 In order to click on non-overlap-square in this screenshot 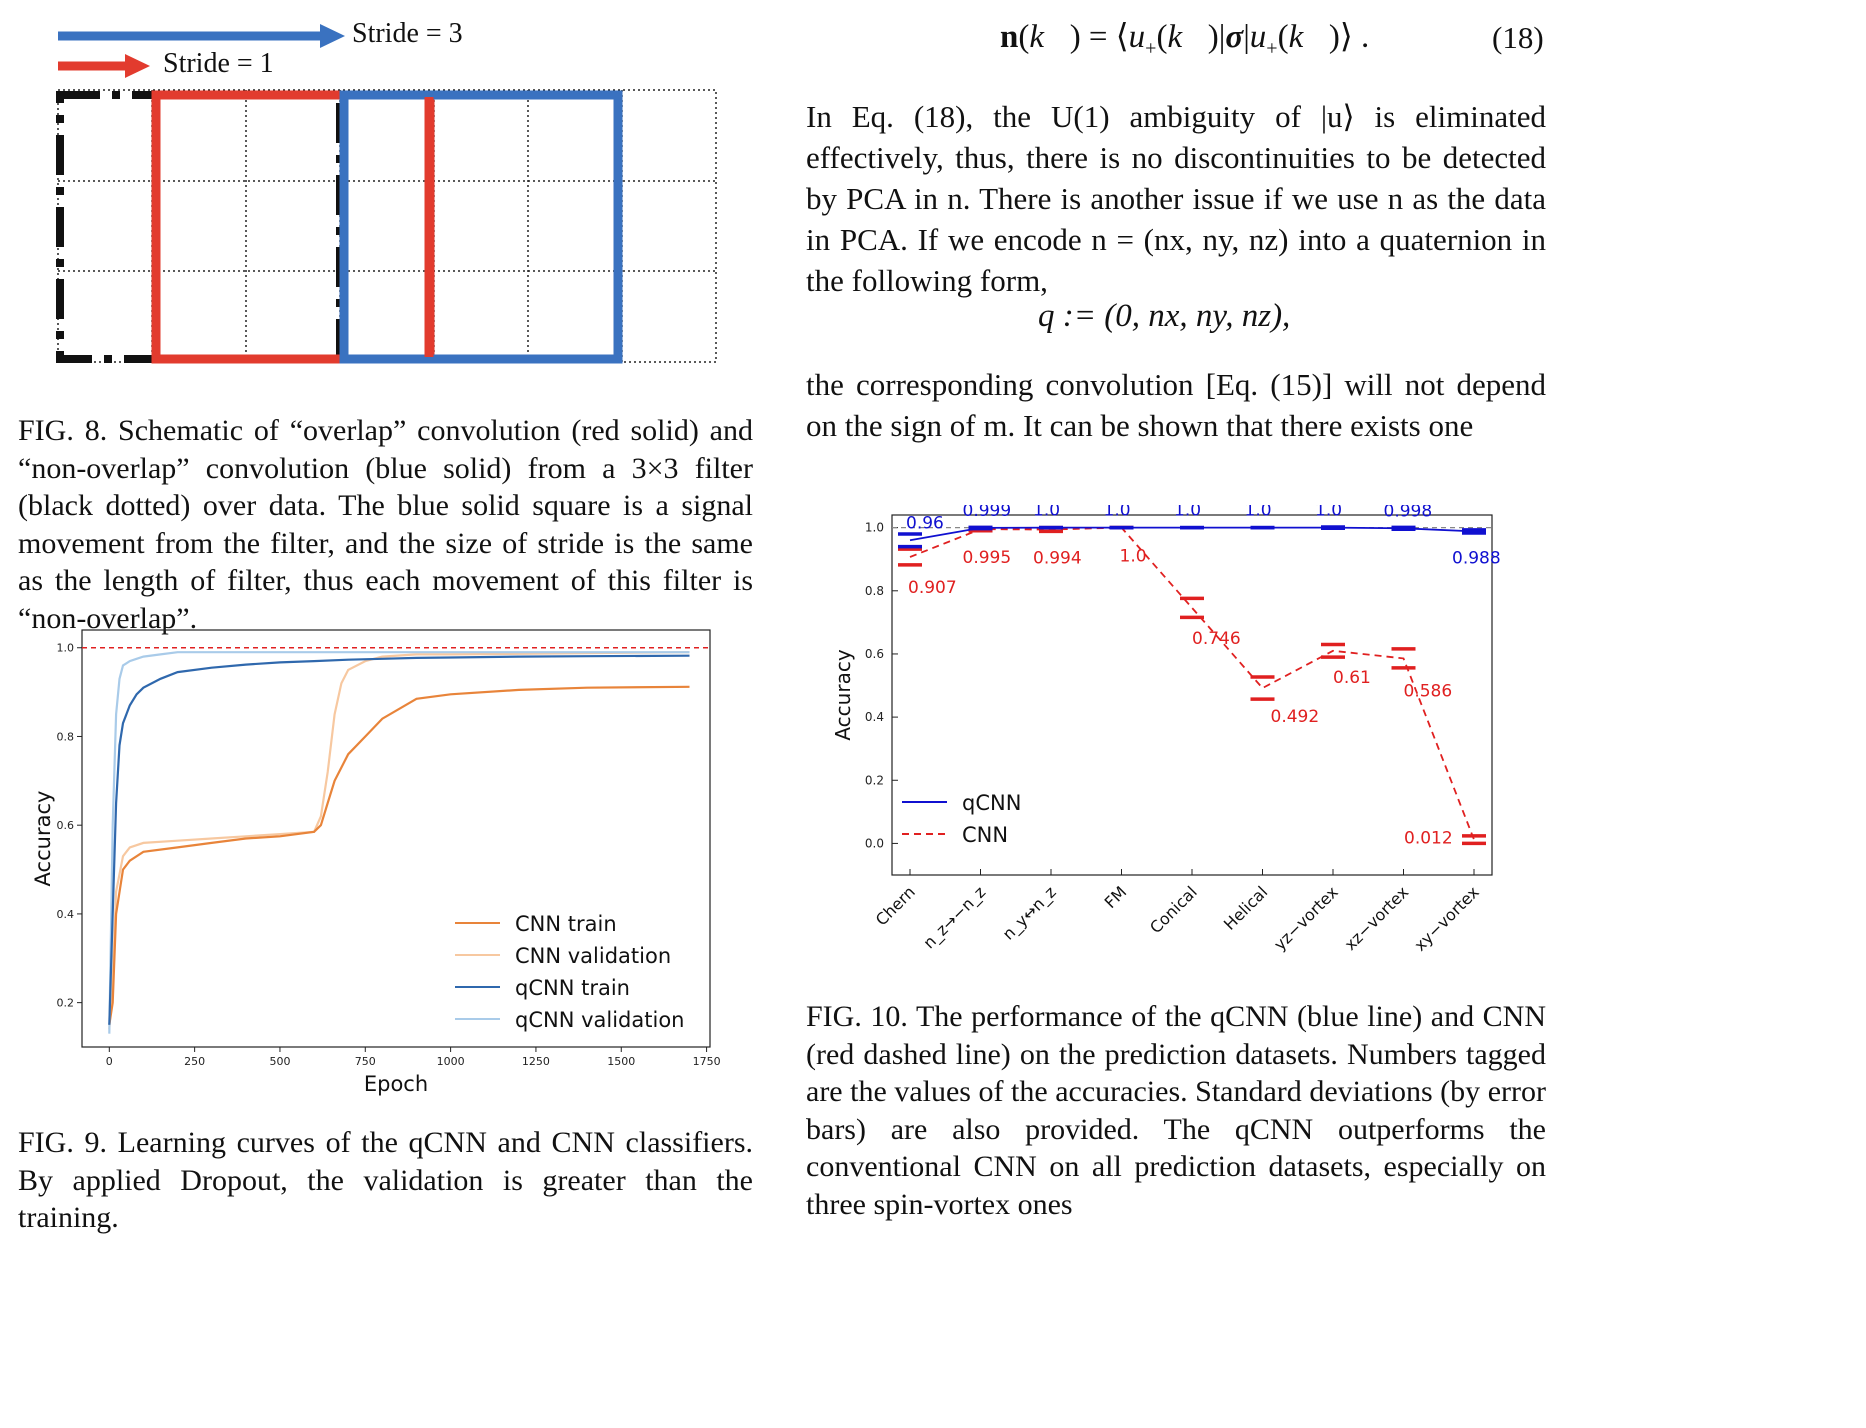, I will do `click(481, 227)`.